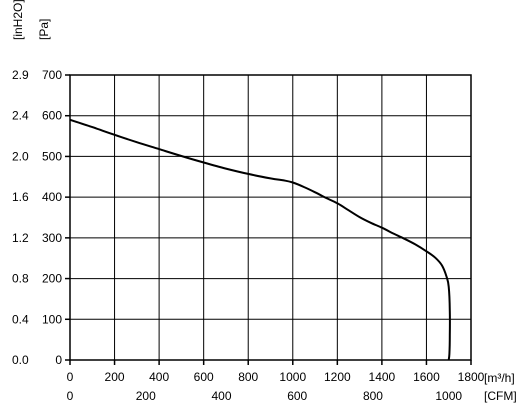 The width and height of the screenshot is (530, 412). Describe the element at coordinates (471, 377) in the screenshot. I see `x-tick-label-1800: 1800` at that location.